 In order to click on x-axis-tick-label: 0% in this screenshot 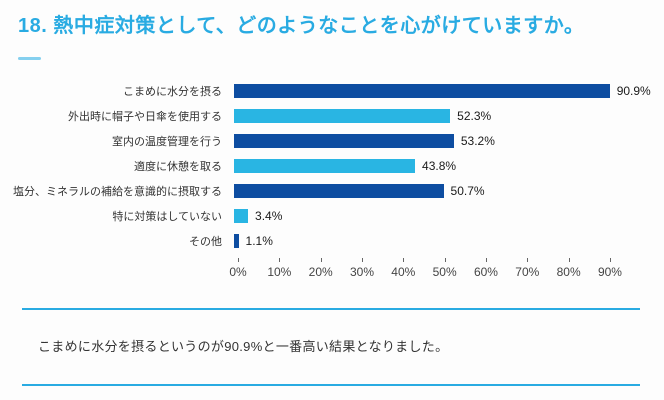, I will do `click(238, 272)`.